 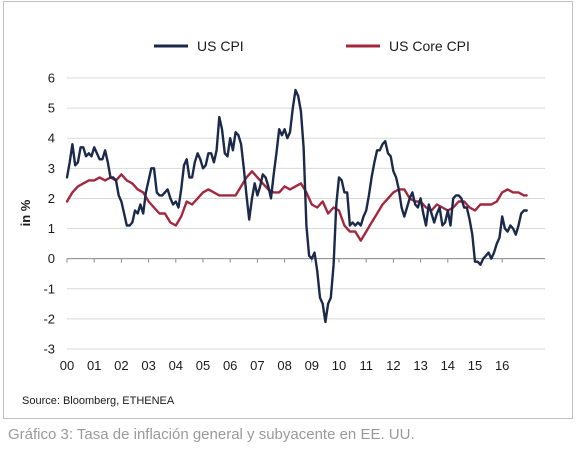 What do you see at coordinates (148, 365) in the screenshot?
I see `x-tick-label: 03` at bounding box center [148, 365].